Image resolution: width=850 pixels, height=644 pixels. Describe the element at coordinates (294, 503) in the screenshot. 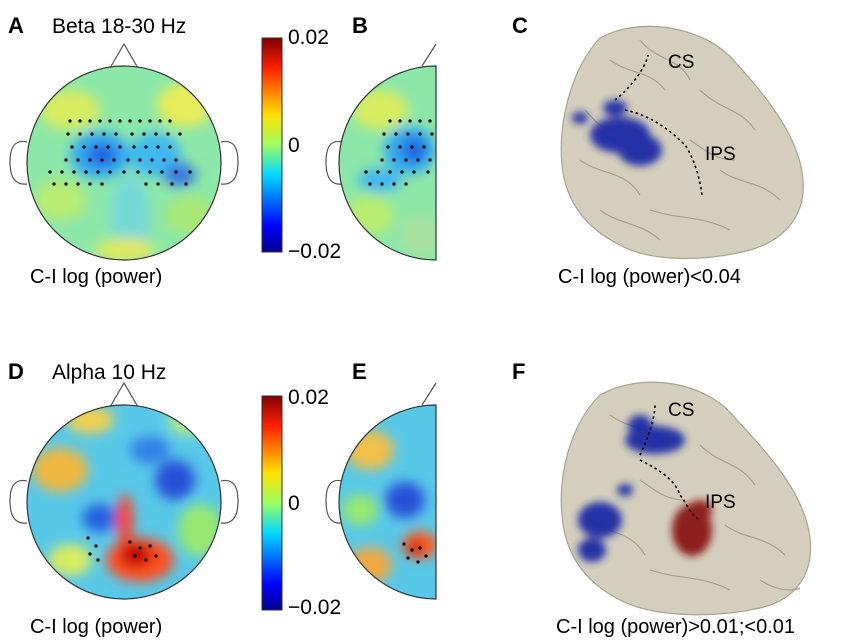

I see `colorbar-bottom-zero: 0` at that location.